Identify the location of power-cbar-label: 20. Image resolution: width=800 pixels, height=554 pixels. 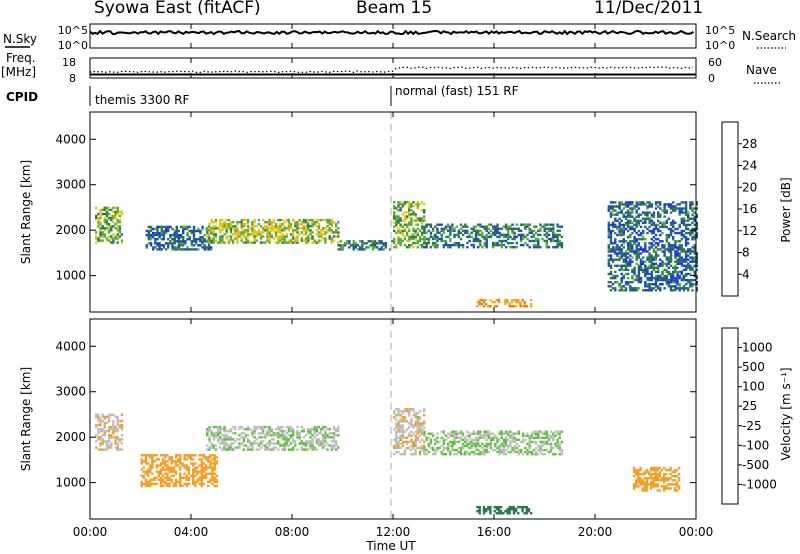
(749, 187).